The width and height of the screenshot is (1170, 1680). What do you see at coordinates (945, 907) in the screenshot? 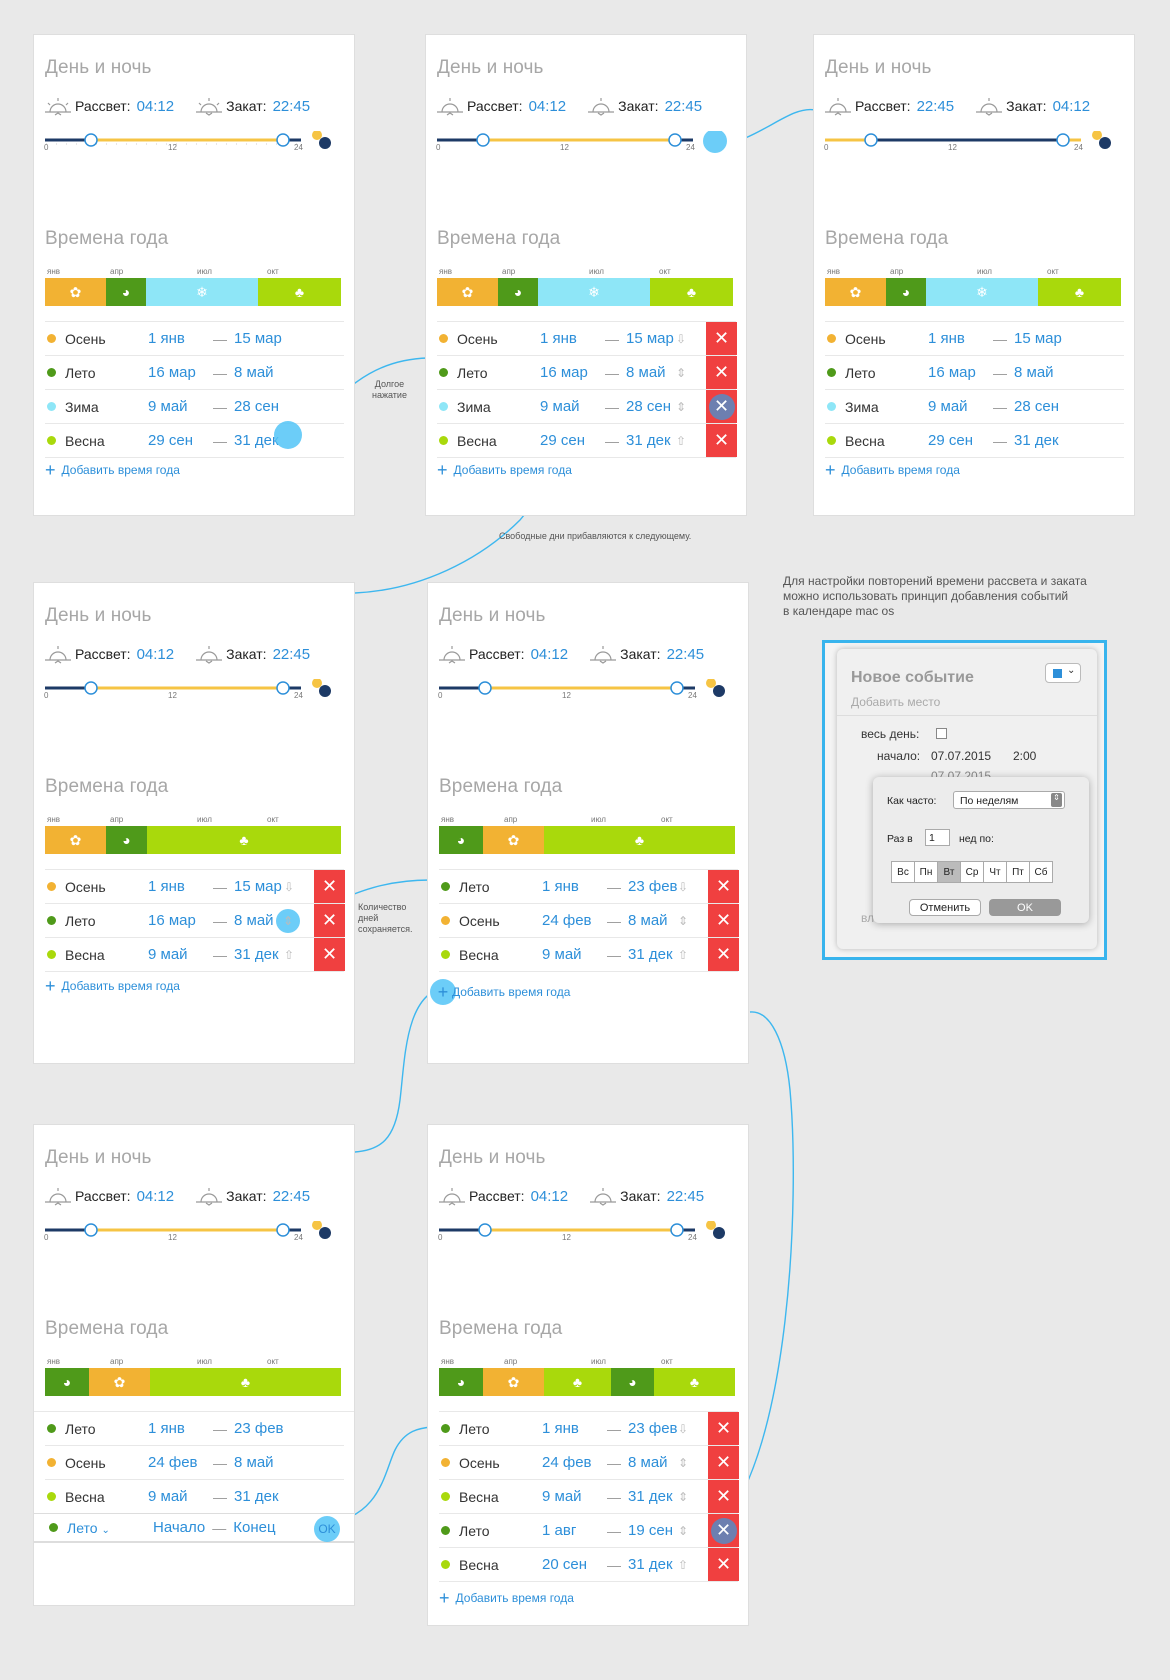
I see `cancel-button: Отменить` at bounding box center [945, 907].